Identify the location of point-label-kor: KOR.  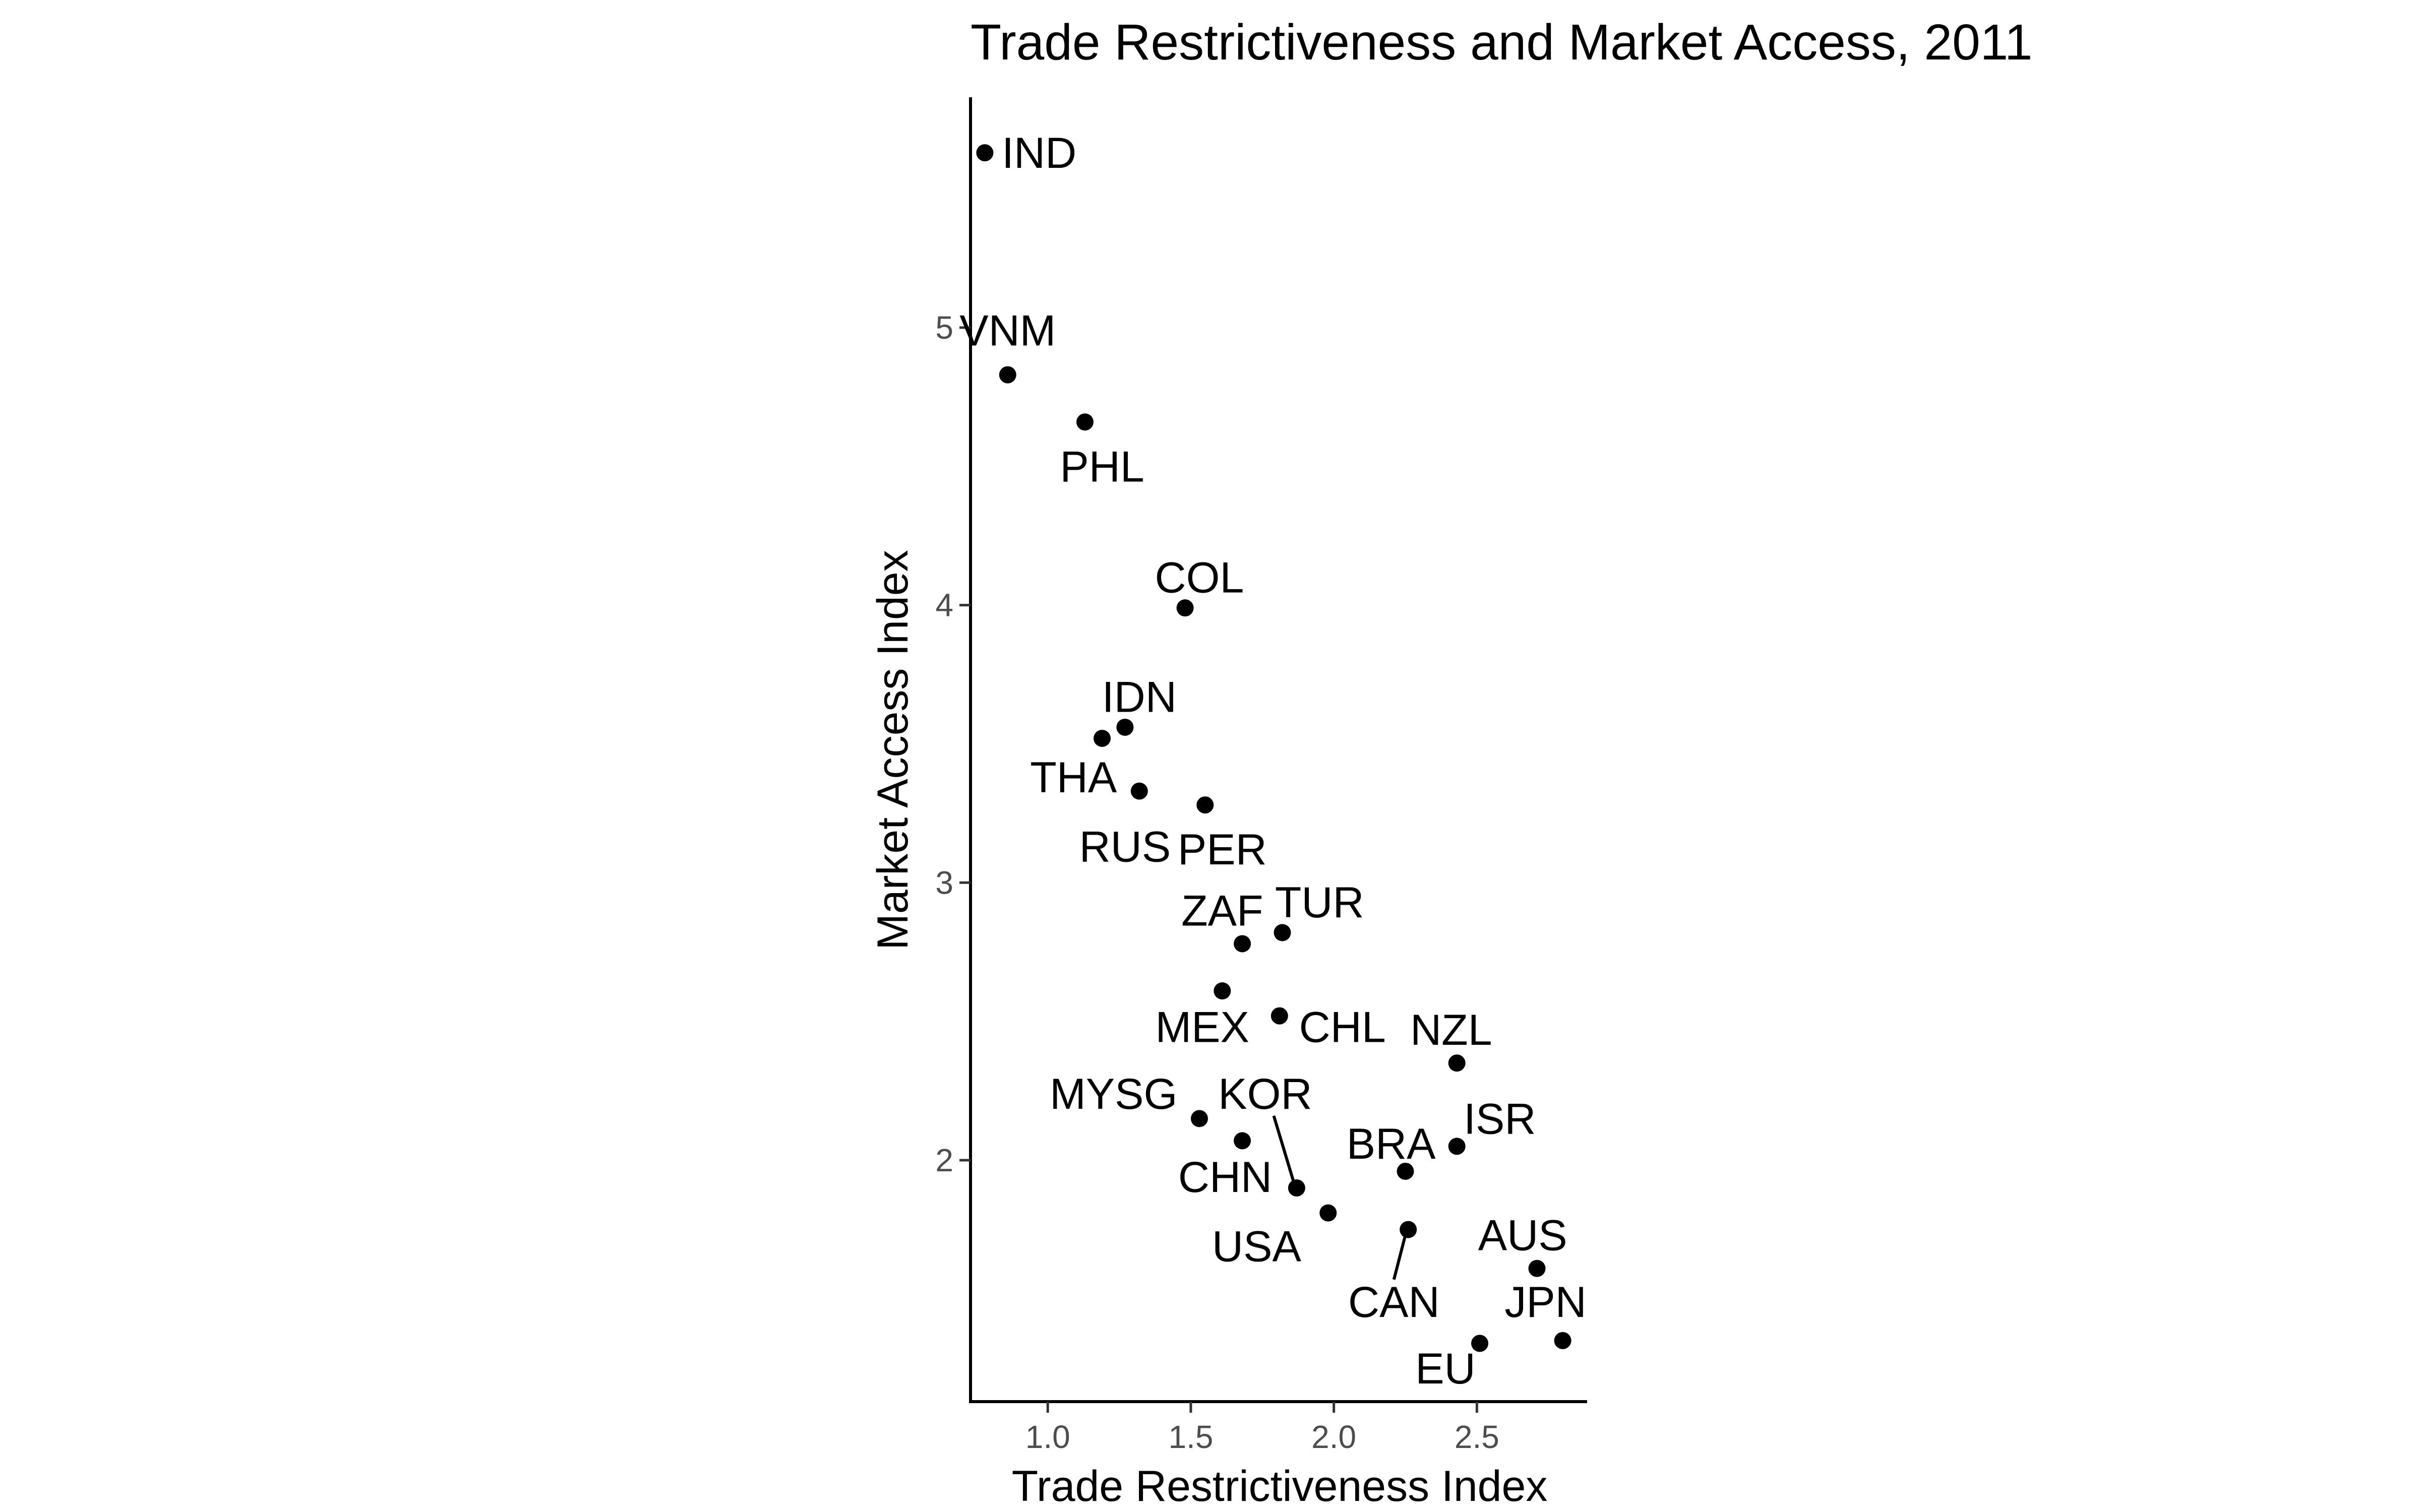
(1265, 1094).